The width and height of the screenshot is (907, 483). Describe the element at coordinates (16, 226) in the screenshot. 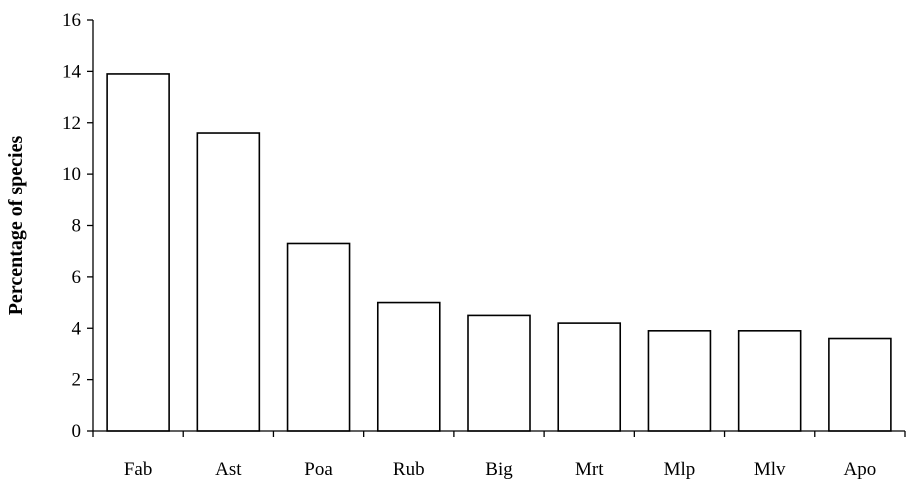

I see `y-axis-title: Percentage of species` at that location.